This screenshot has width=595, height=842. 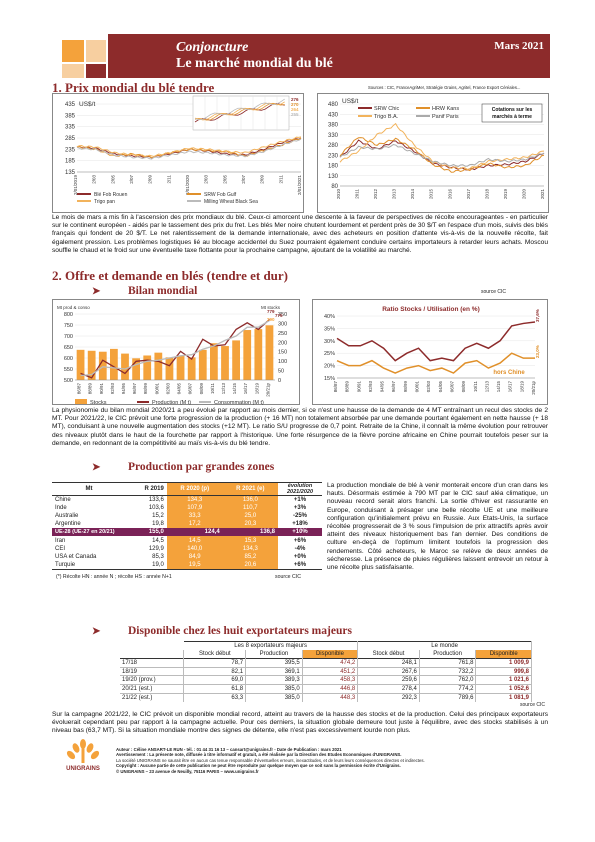 I want to click on zone-value: 133,6, so click(x=156, y=499).